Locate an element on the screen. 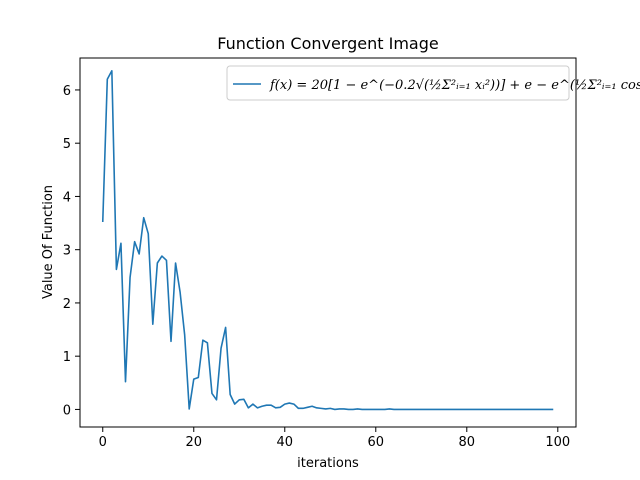 The height and width of the screenshot is (480, 640). y-tick-label: 1 is located at coordinates (67, 357).